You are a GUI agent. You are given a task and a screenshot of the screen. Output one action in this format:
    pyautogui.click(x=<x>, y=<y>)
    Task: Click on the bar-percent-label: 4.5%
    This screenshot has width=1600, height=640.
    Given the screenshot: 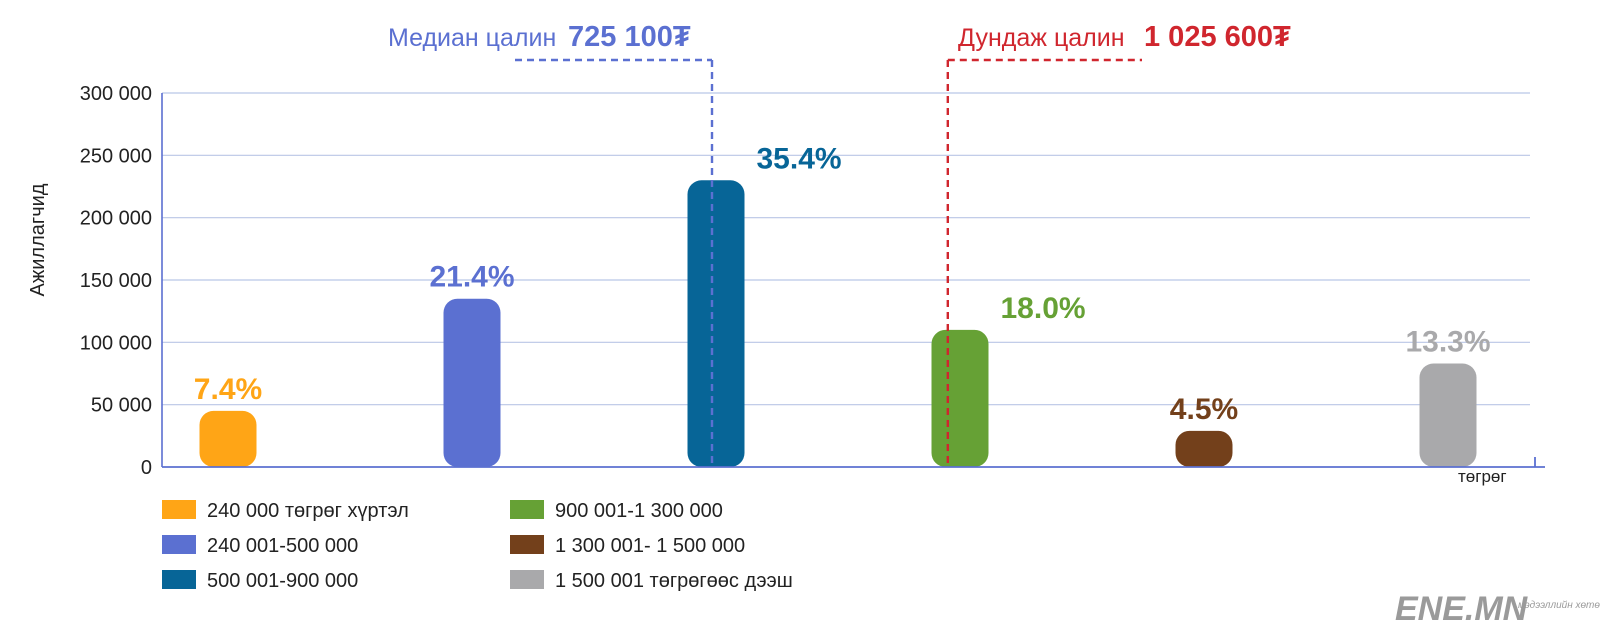 What is the action you would take?
    pyautogui.click(x=1204, y=409)
    